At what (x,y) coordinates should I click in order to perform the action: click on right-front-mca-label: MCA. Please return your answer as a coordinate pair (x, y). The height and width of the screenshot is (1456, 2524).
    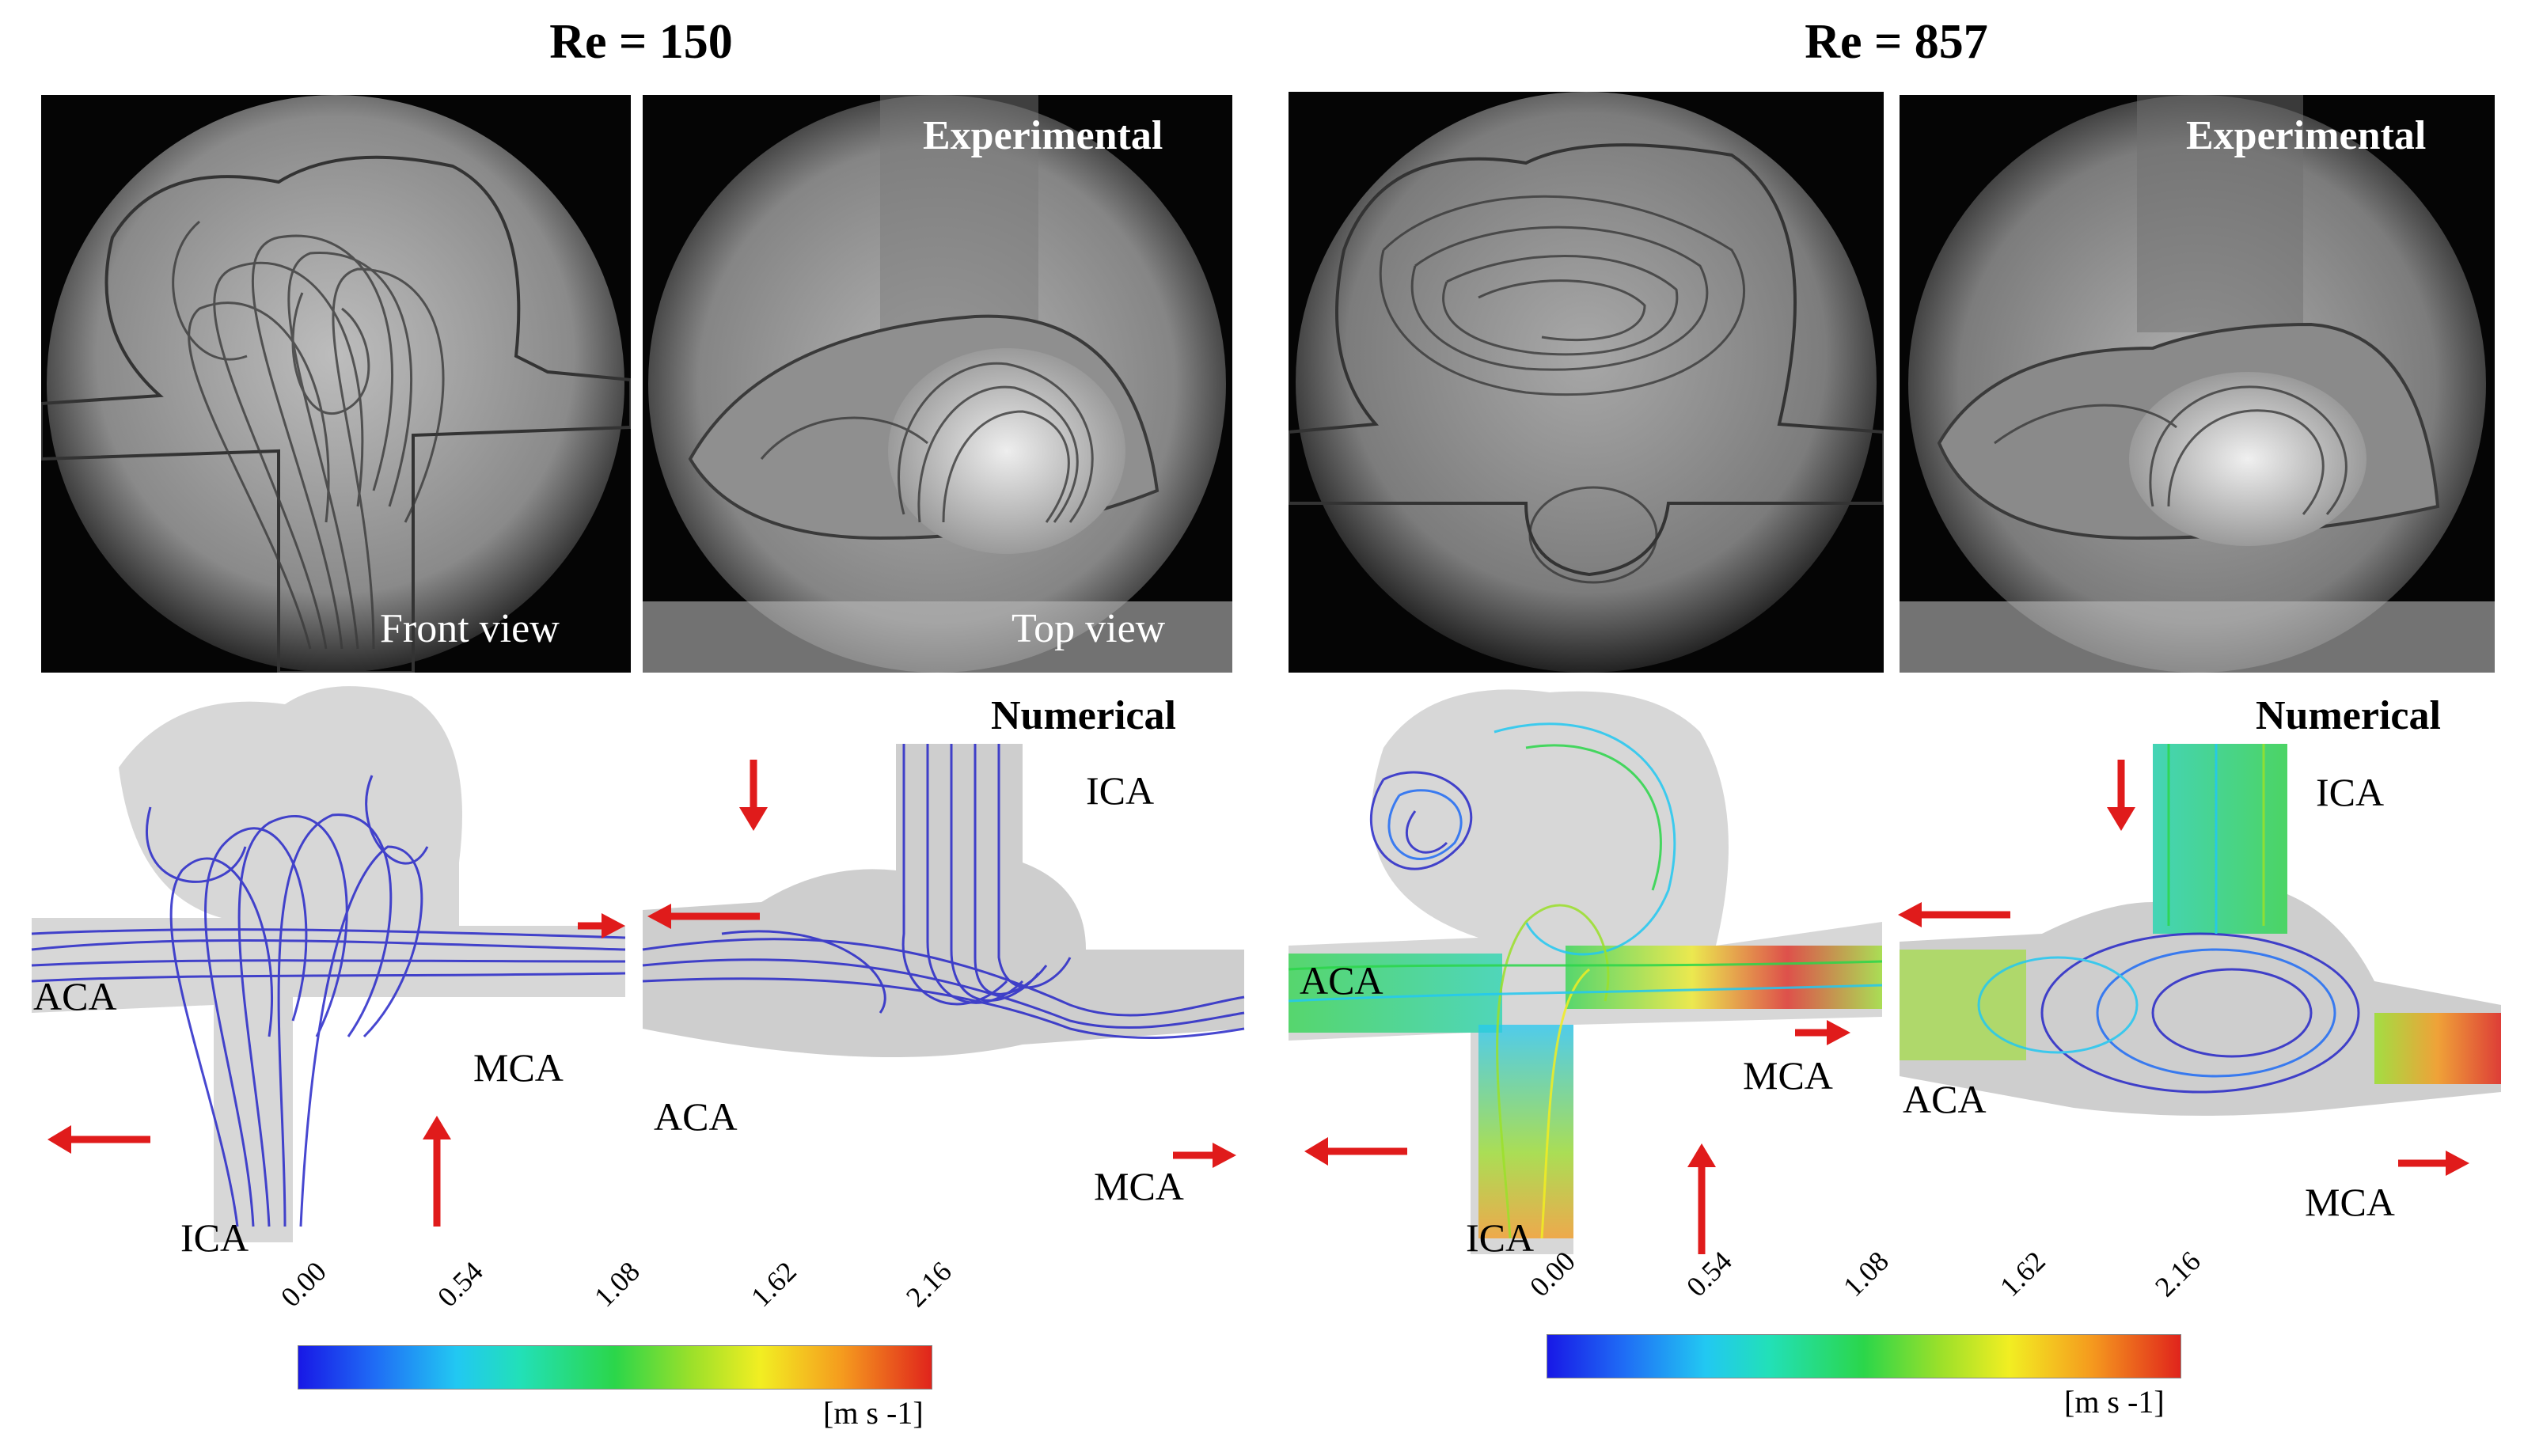
    Looking at the image, I should click on (1788, 1075).